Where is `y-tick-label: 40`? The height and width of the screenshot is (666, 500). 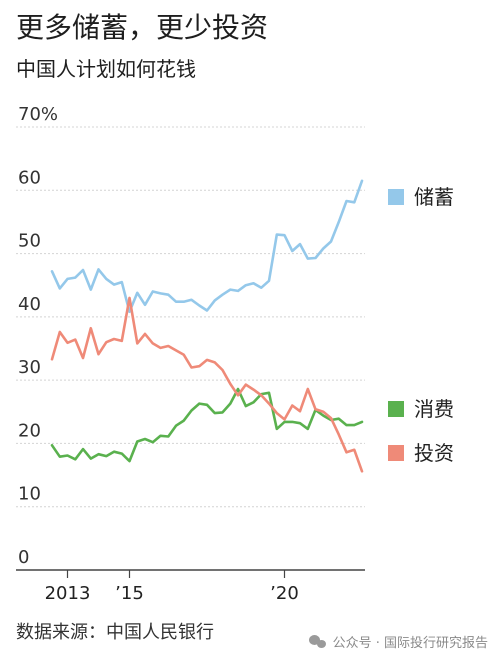 y-tick-label: 40 is located at coordinates (29, 304).